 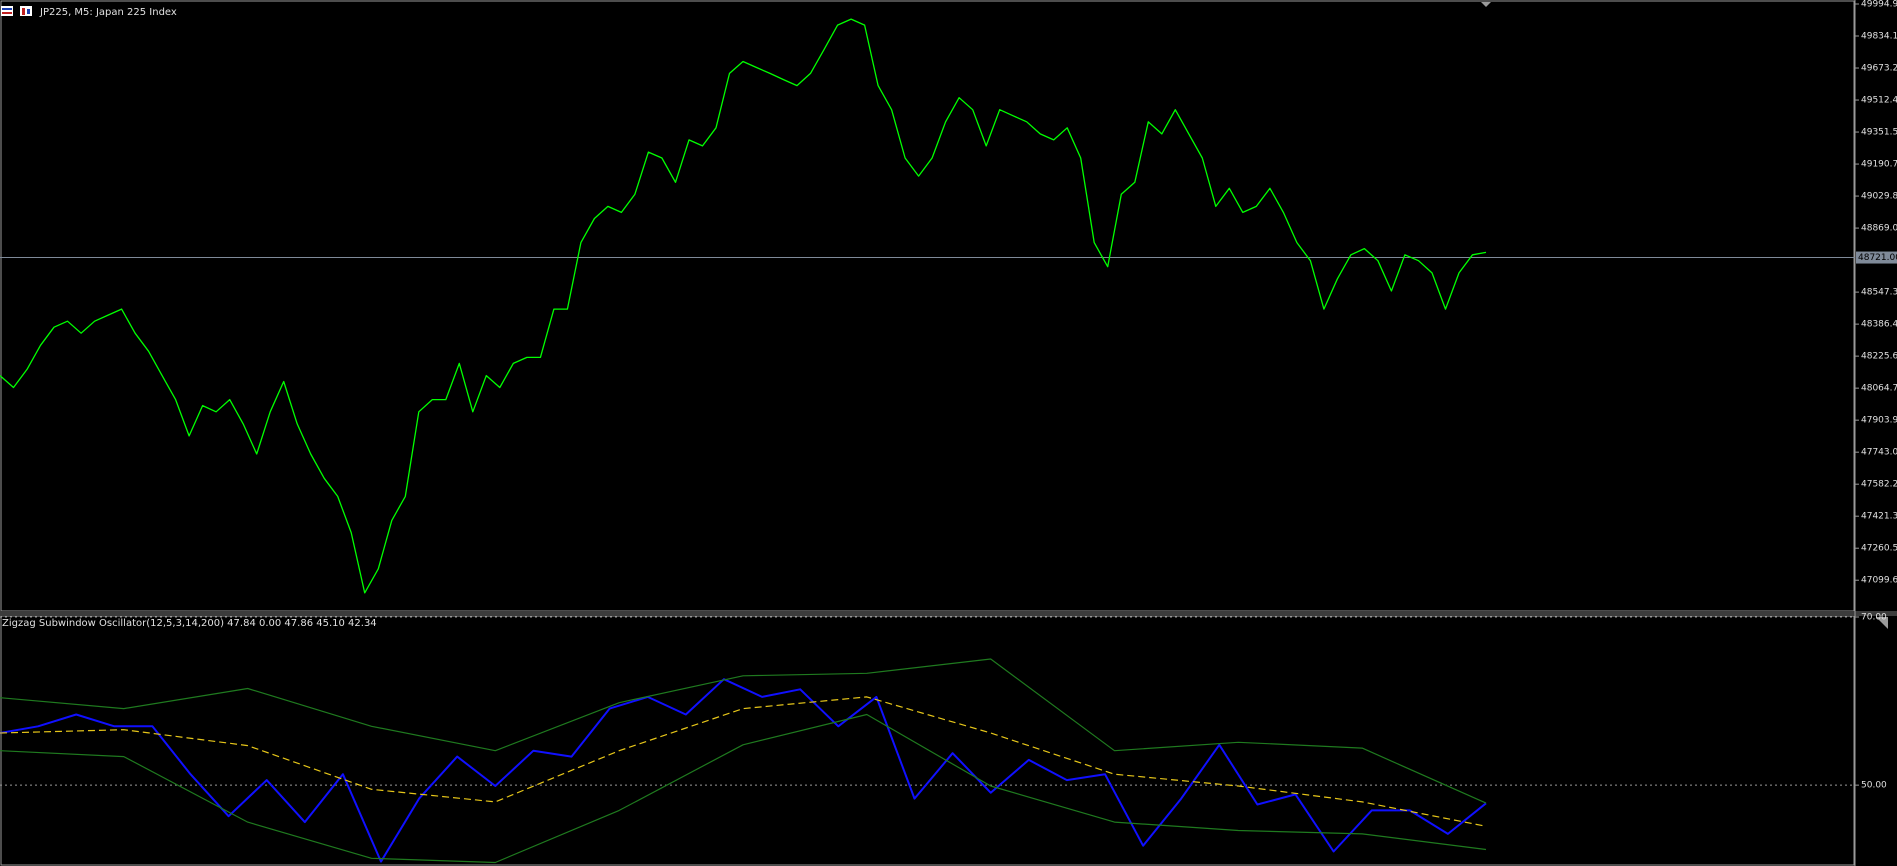 What do you see at coordinates (16, 11) in the screenshot?
I see `symbol-icons` at bounding box center [16, 11].